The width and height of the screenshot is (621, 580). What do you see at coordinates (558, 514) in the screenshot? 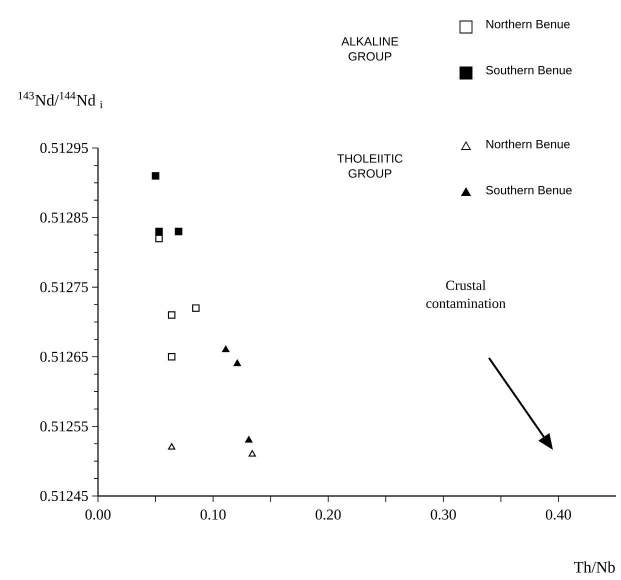
I see `x-tick-label: 0.40` at bounding box center [558, 514].